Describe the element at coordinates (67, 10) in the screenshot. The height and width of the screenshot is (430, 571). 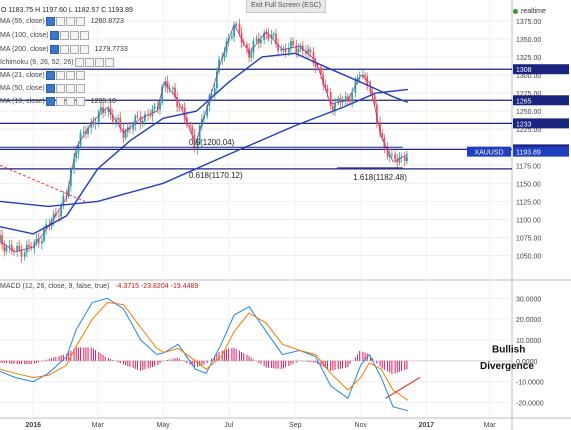
I see `ohlc-readout: O 1183.75 H 1197.60 L 1182.57 C 1193.89` at that location.